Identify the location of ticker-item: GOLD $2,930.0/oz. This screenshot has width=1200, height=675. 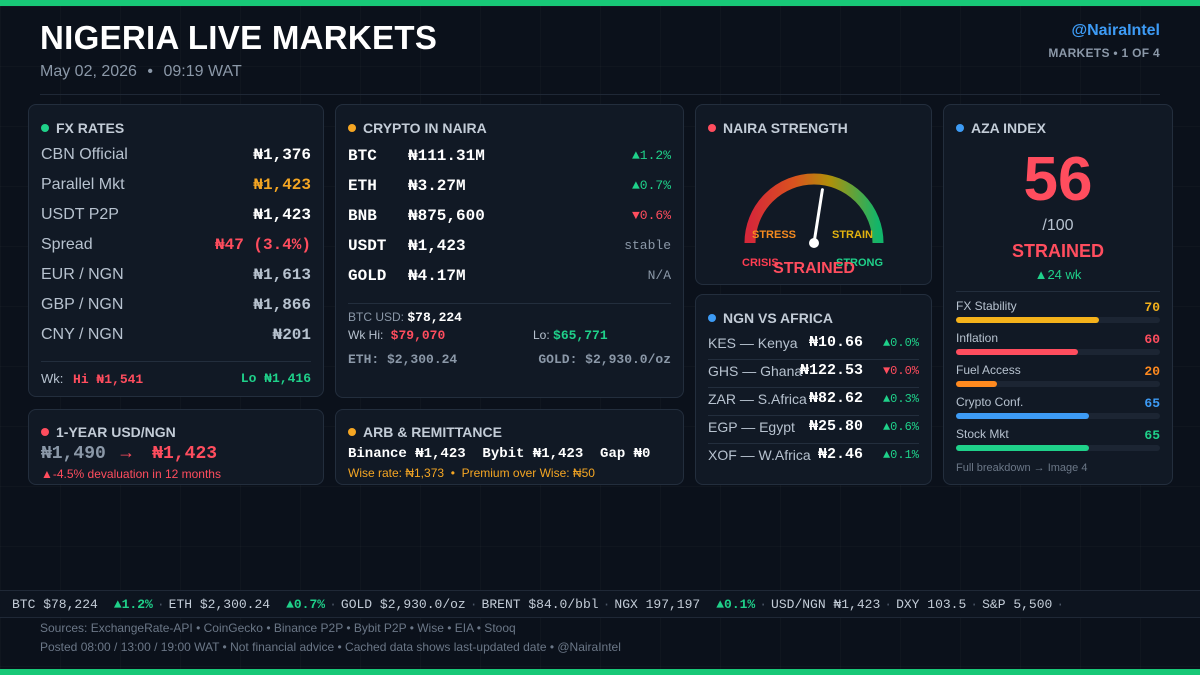
(403, 604).